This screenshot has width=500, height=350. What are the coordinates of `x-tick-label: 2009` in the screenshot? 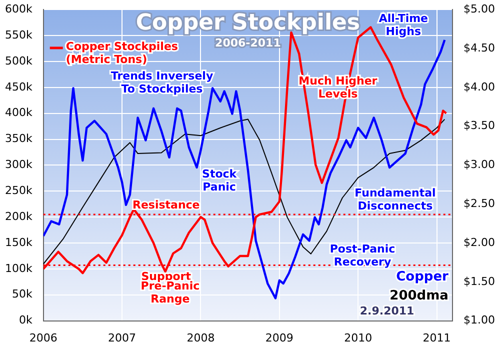 It's located at (279, 337).